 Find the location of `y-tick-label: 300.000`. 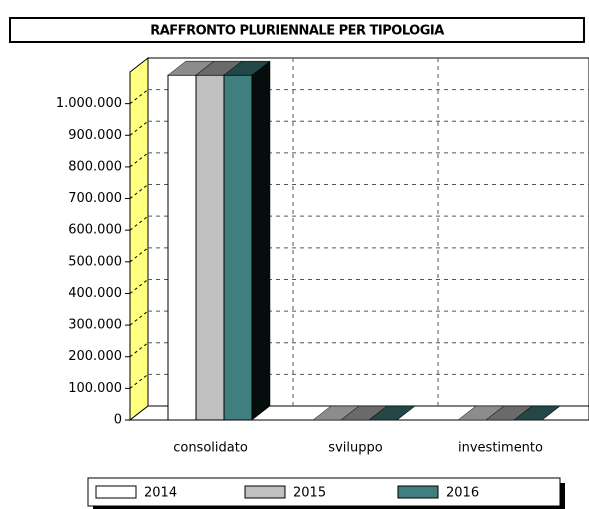

y-tick-label: 300.000 is located at coordinates (95, 325).